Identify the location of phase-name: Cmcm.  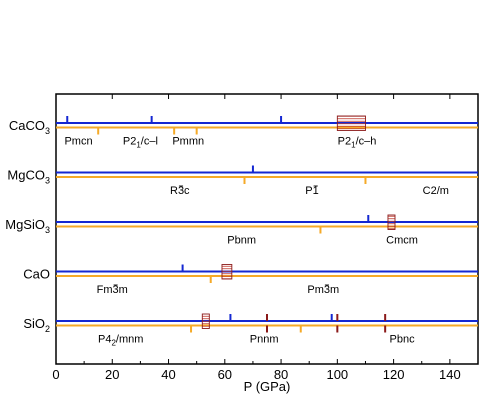
(402, 241).